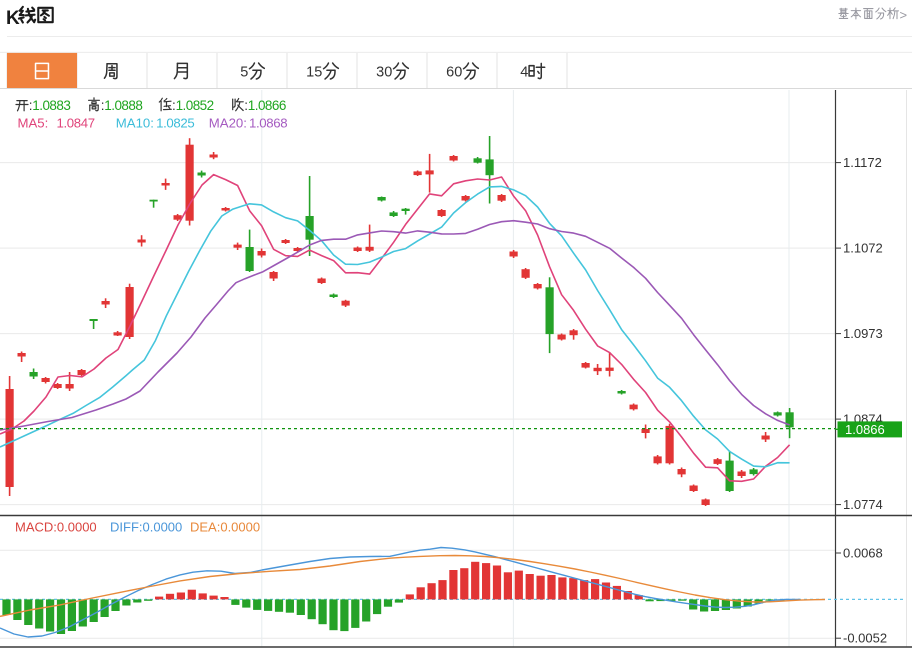 This screenshot has height=650, width=912. I want to click on svg-text: DEA:0.0000, so click(225, 527).